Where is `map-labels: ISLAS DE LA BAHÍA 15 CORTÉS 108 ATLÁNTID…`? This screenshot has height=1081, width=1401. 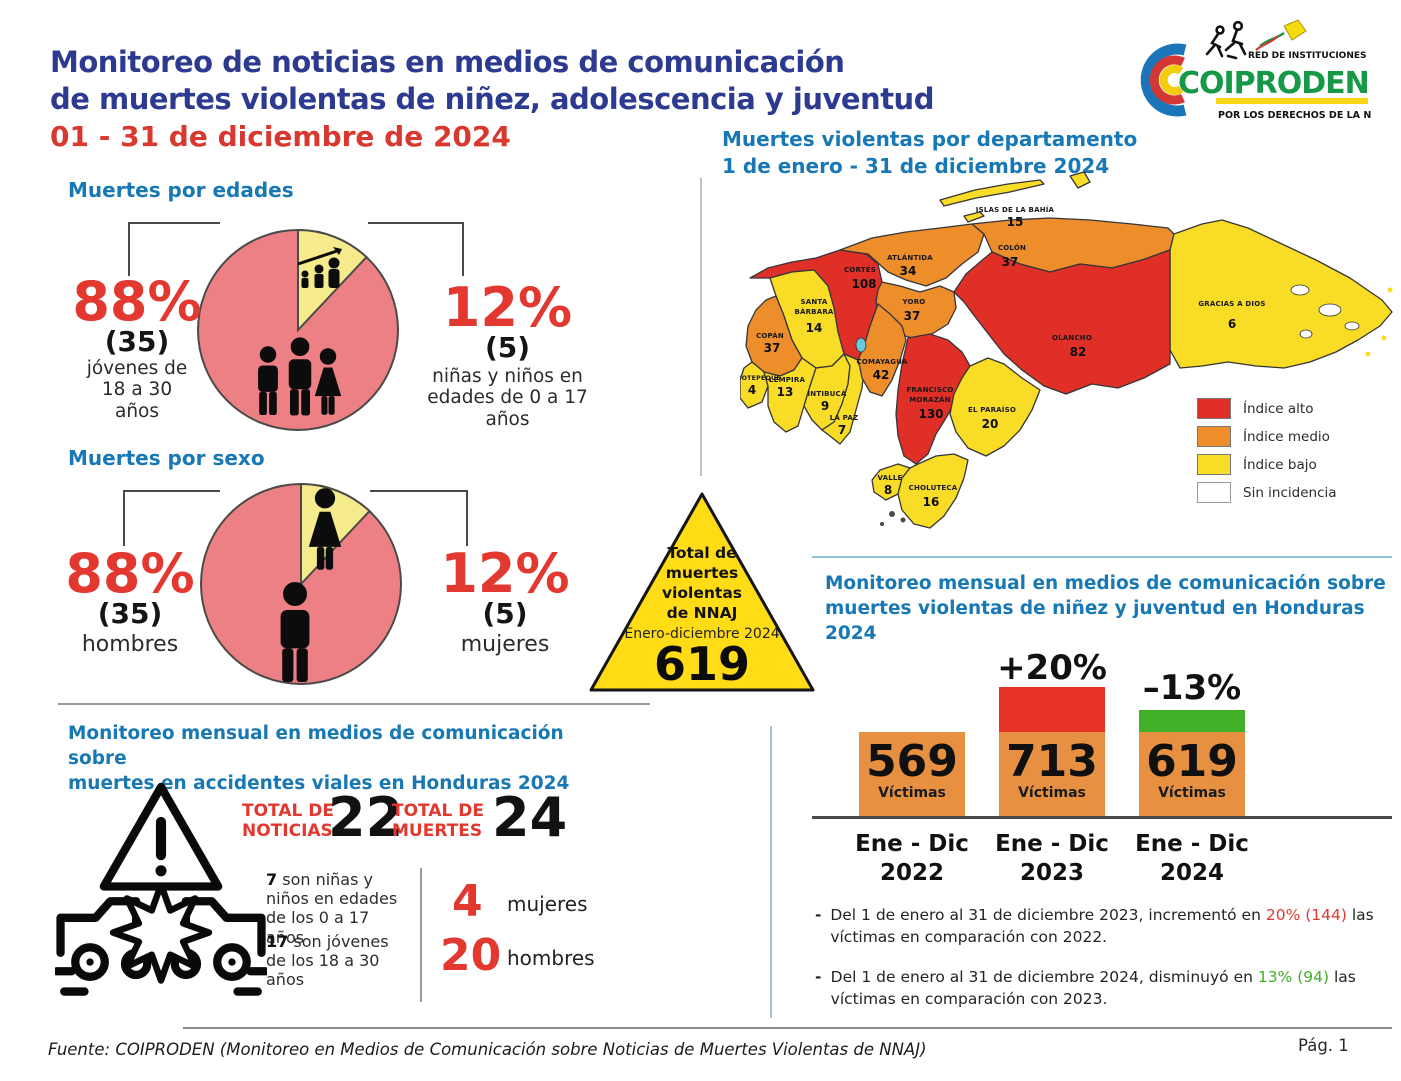 map-labels: ISLAS DE LA BAHÍA 15 CORTÉS 108 ATLÁNTID… is located at coordinates (1002, 357).